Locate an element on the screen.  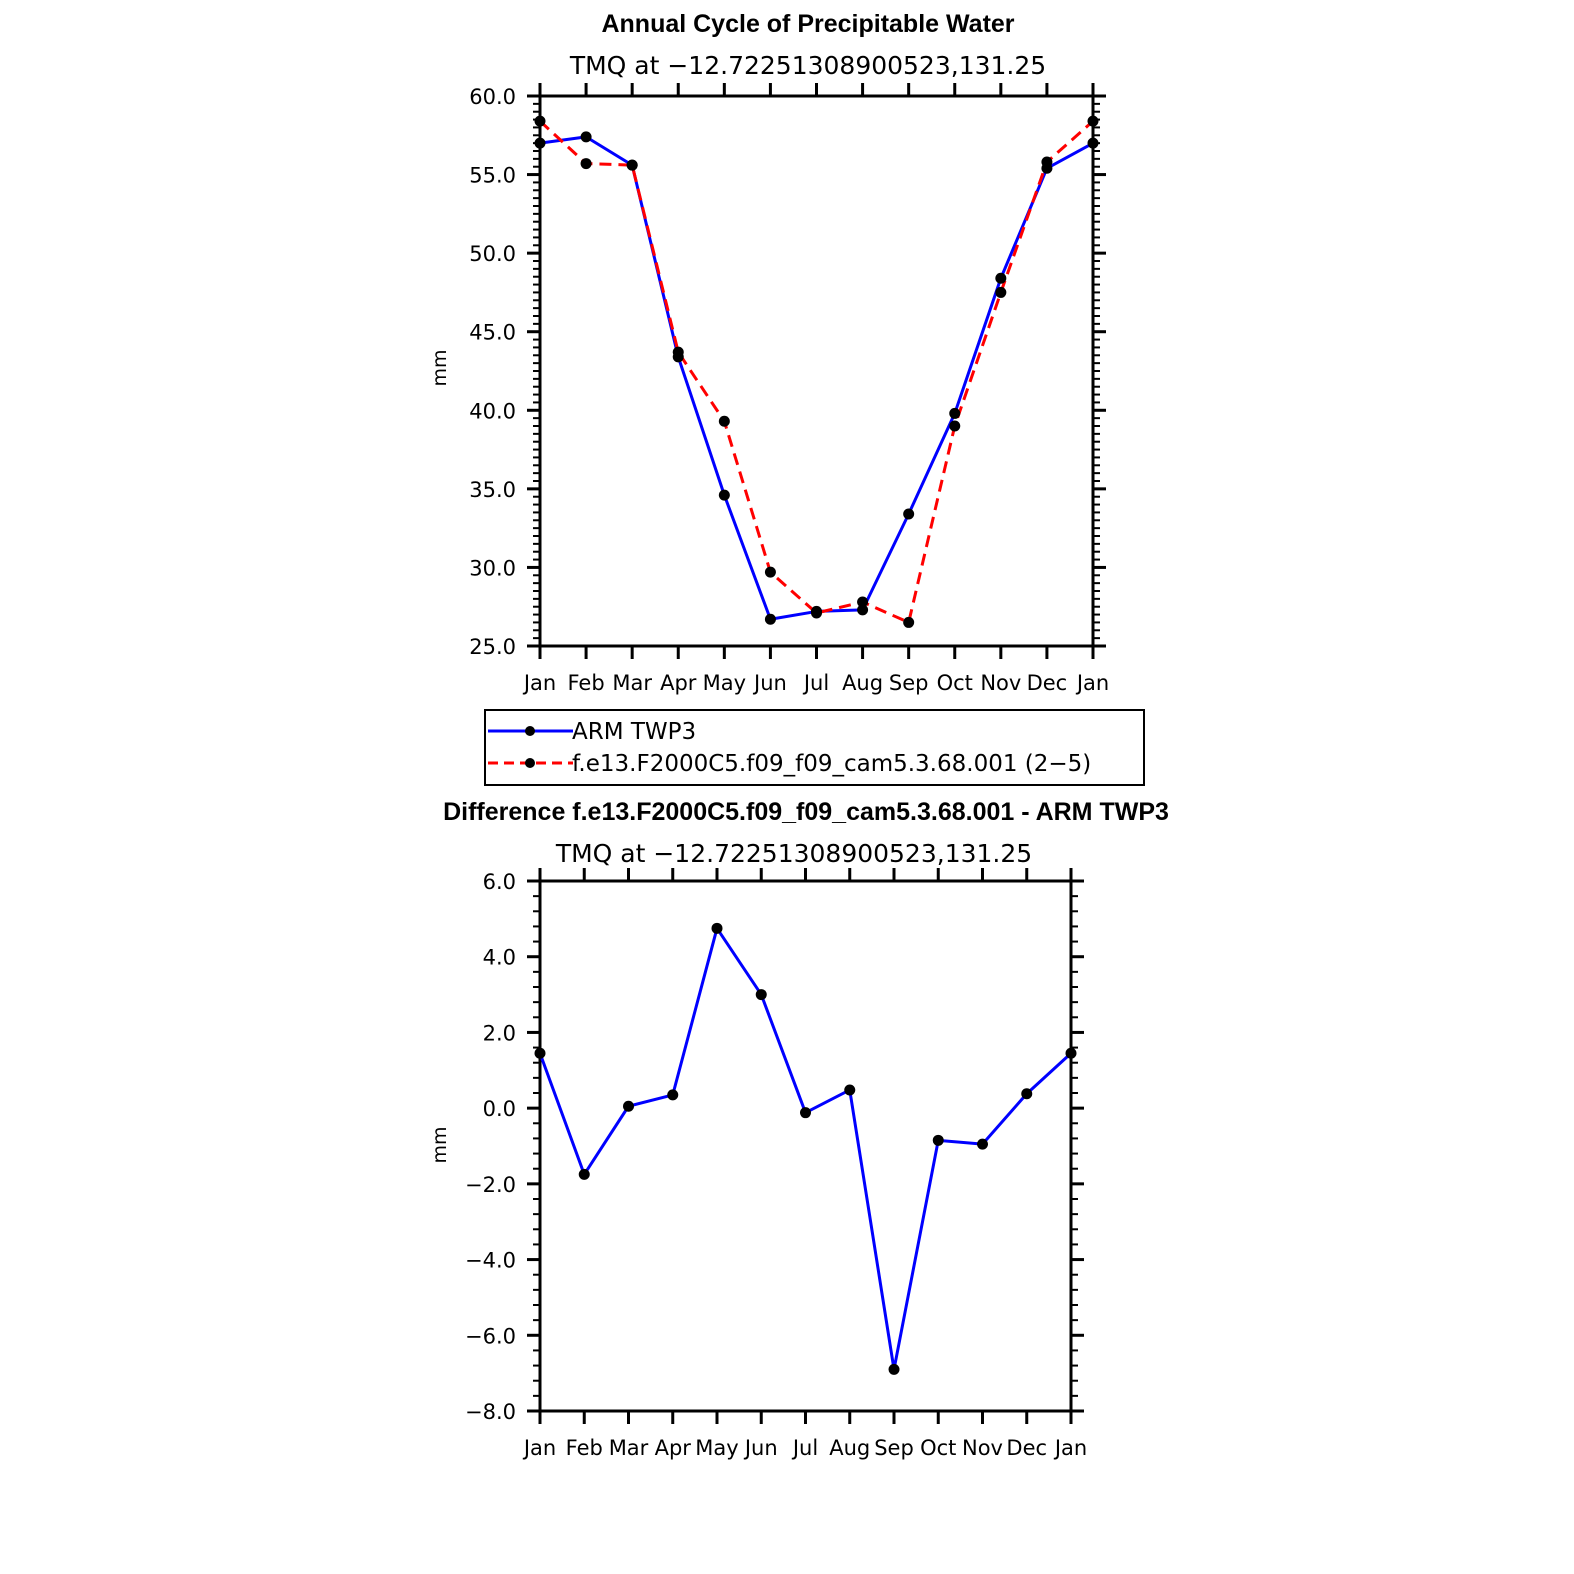
y-tick-label: 35.0 is located at coordinates (492, 490).